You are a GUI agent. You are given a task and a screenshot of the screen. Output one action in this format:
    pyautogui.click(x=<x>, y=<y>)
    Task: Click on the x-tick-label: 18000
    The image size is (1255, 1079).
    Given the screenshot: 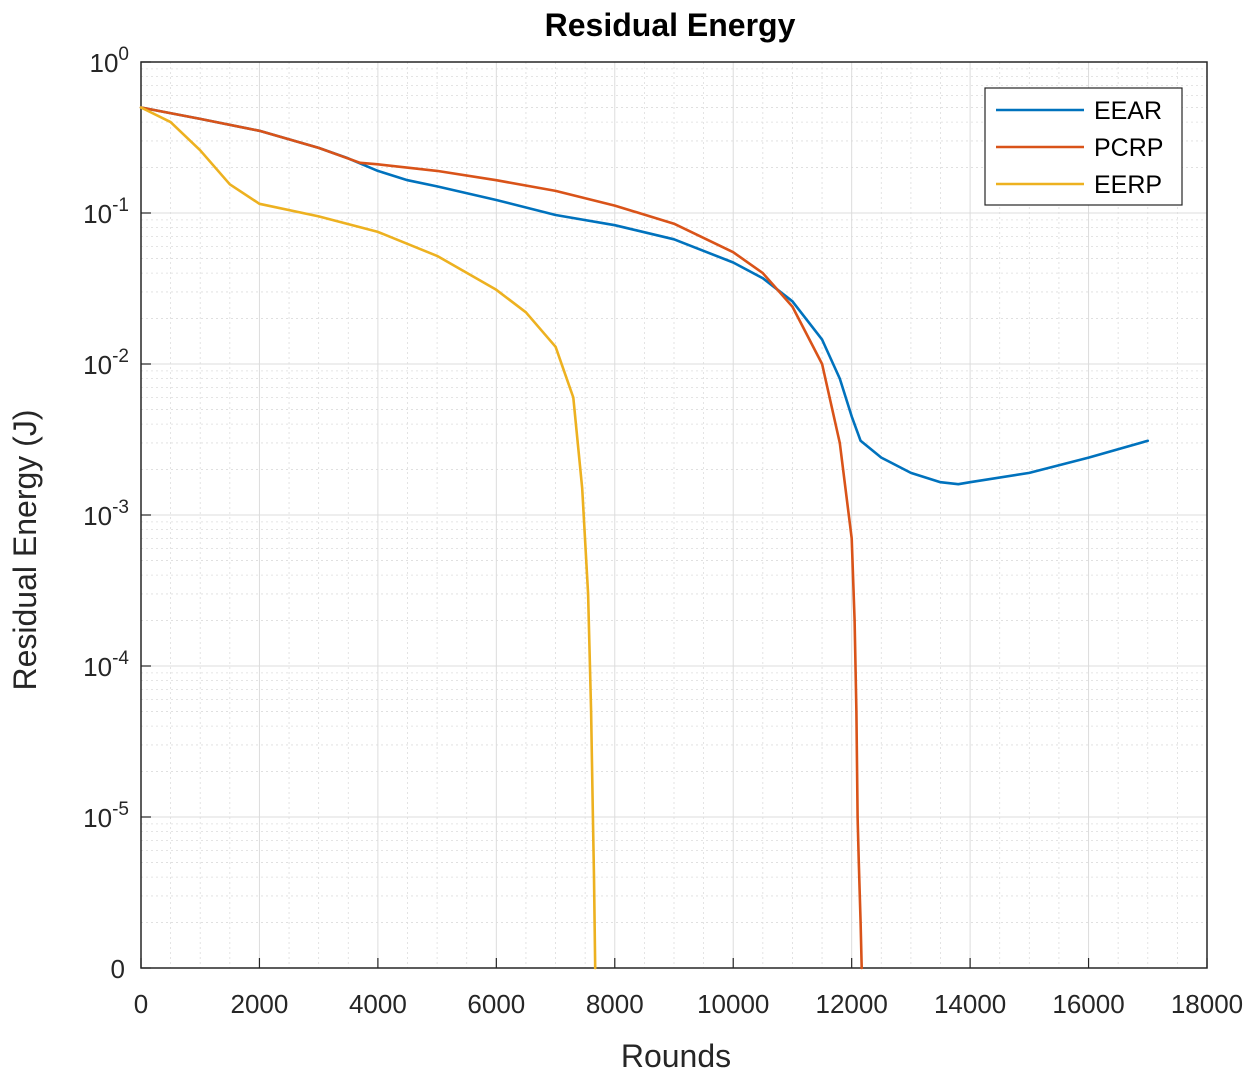 What is the action you would take?
    pyautogui.click(x=1207, y=1004)
    